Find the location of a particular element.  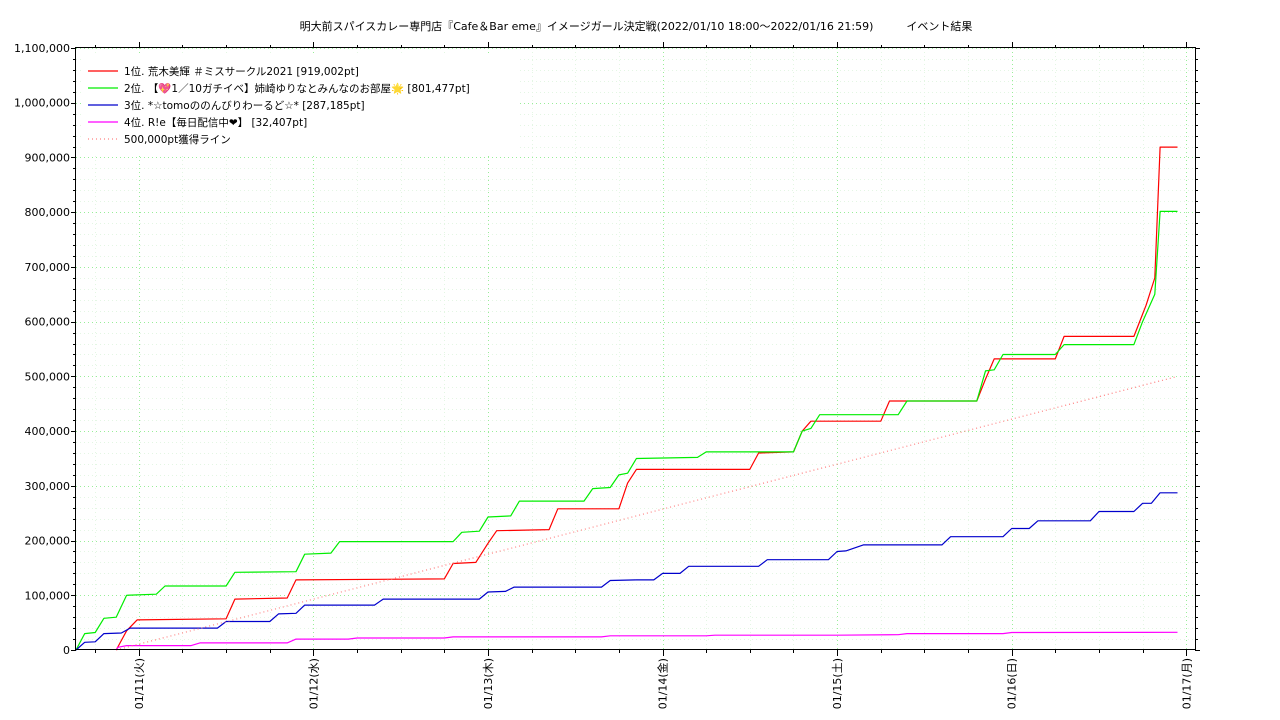

x-tick-label: 01/11(火) is located at coordinates (139, 683).